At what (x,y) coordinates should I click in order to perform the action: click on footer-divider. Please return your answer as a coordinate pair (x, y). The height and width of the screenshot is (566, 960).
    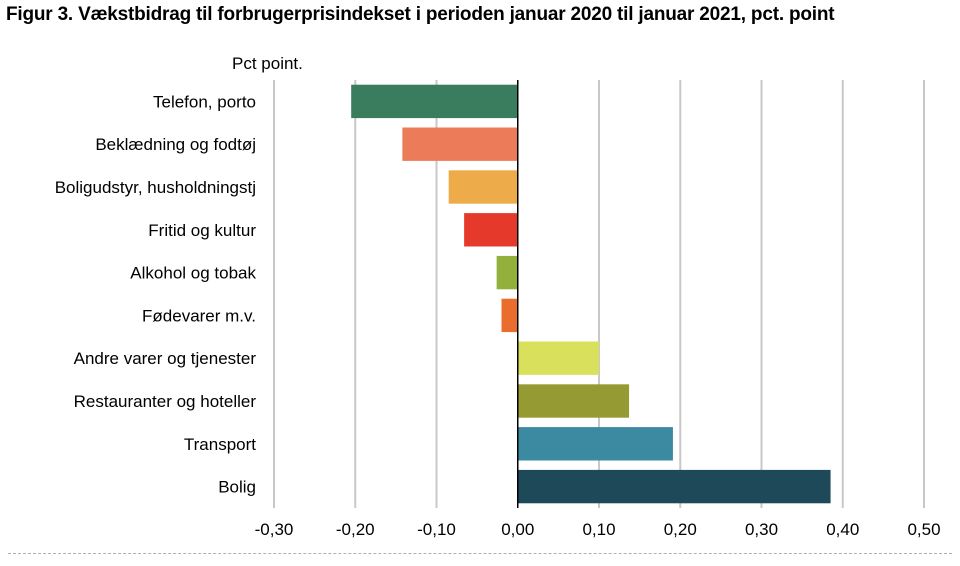
    Looking at the image, I should click on (480, 553).